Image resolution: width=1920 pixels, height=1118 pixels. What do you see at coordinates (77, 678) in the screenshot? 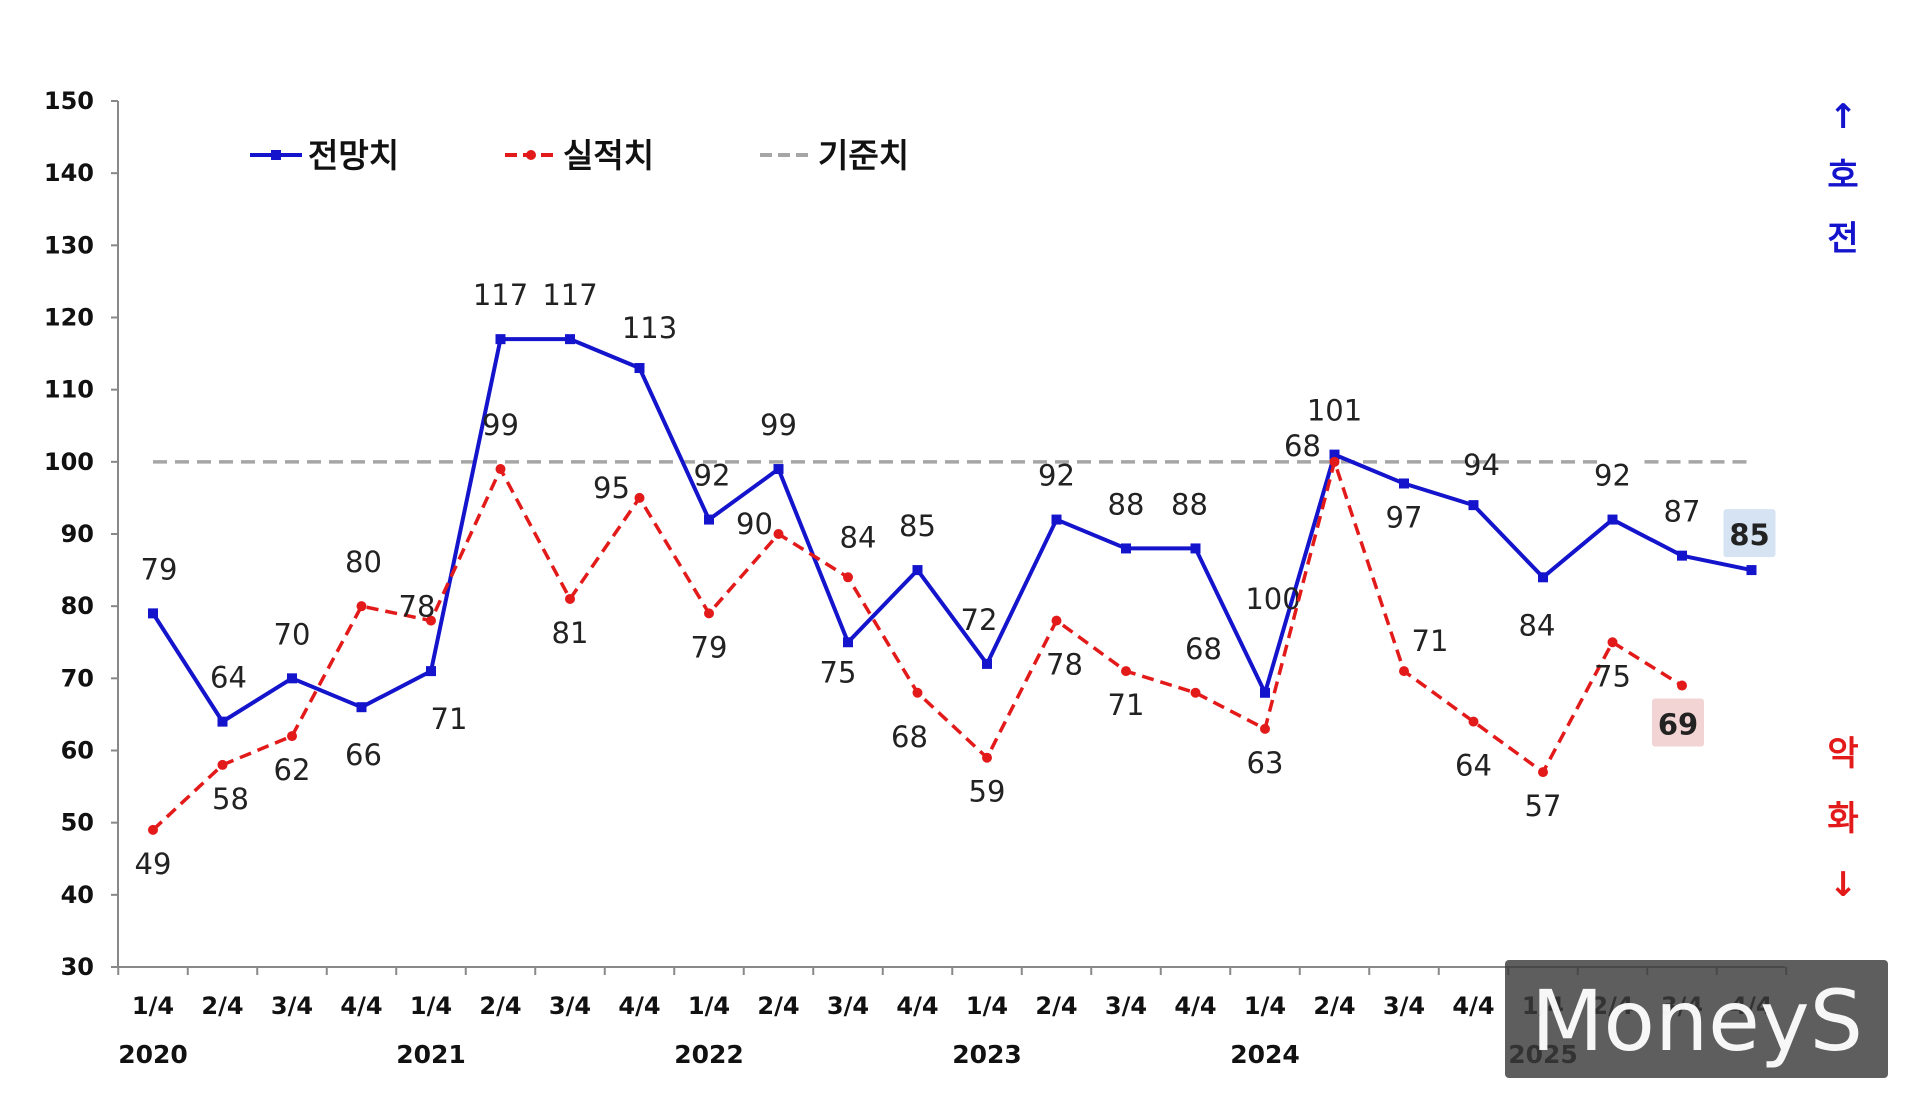
I see `y-tick-label: 70` at bounding box center [77, 678].